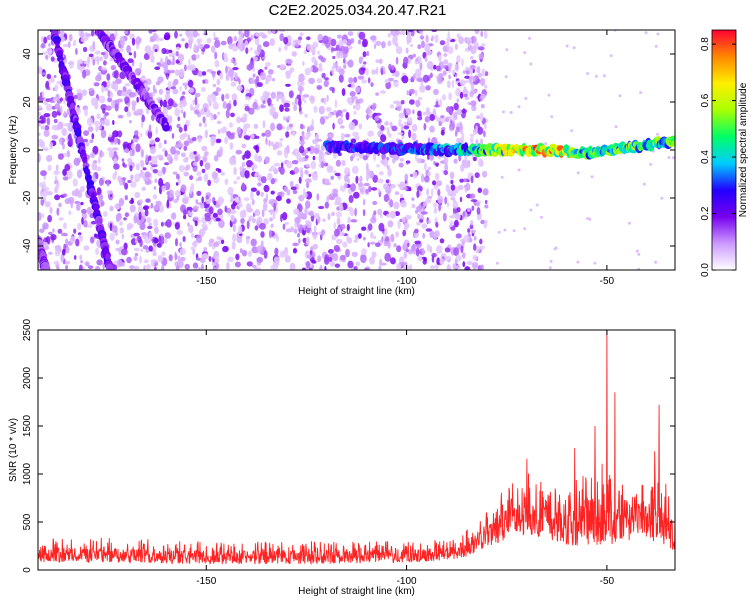 This screenshot has width=750, height=600. What do you see at coordinates (13, 150) in the screenshot?
I see `y-axis-label: Frequency (Hz)` at bounding box center [13, 150].